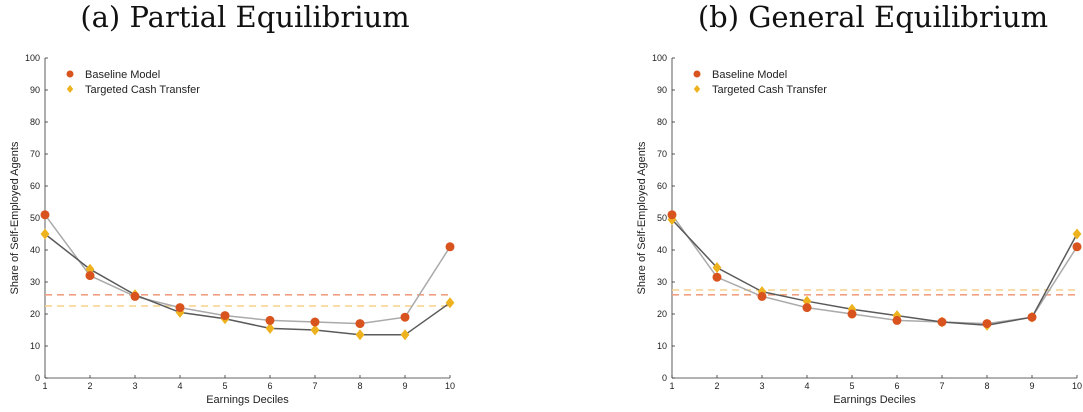  I want to click on panel-a-title: (a) Partial Equilibrium, so click(245, 17).